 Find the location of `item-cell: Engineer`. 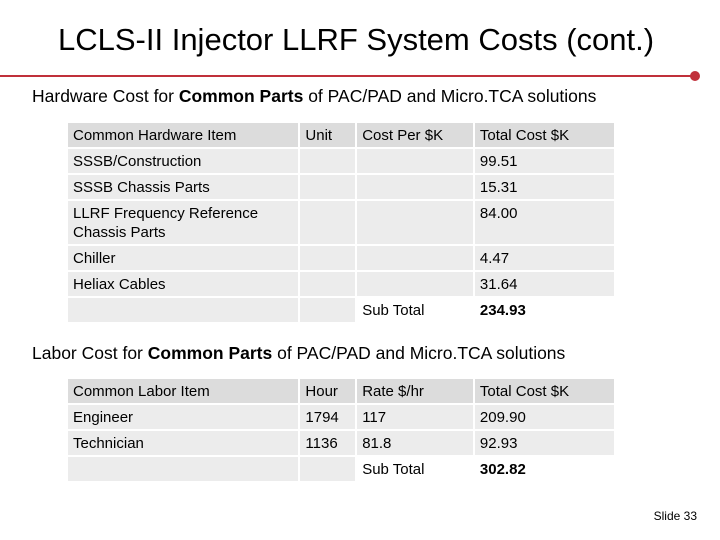

item-cell: Engineer is located at coordinates (183, 417).